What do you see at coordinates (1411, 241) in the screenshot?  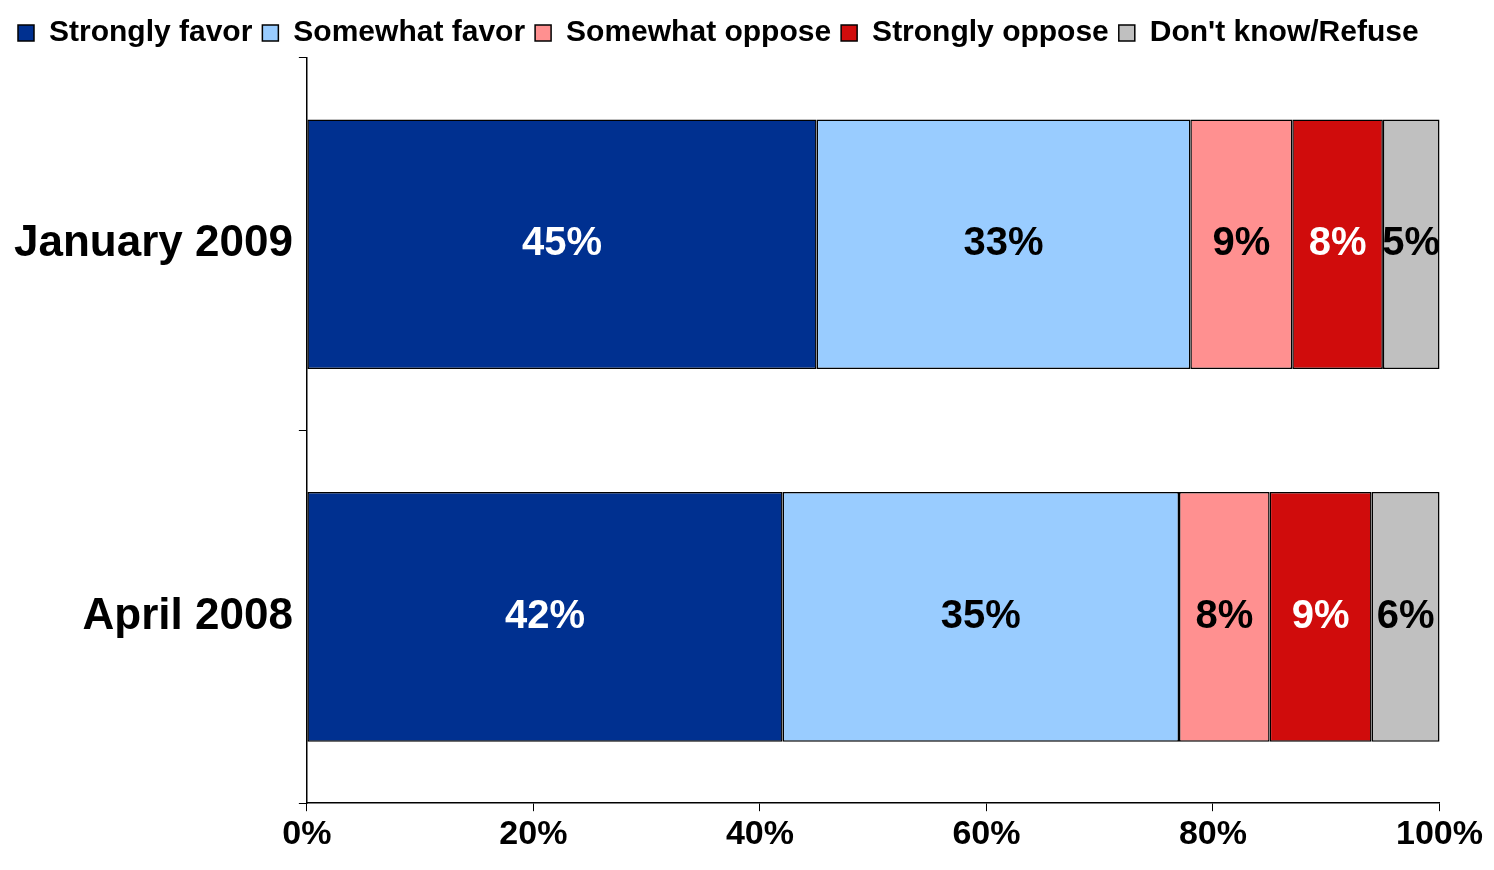 I see `data-label: 5%` at bounding box center [1411, 241].